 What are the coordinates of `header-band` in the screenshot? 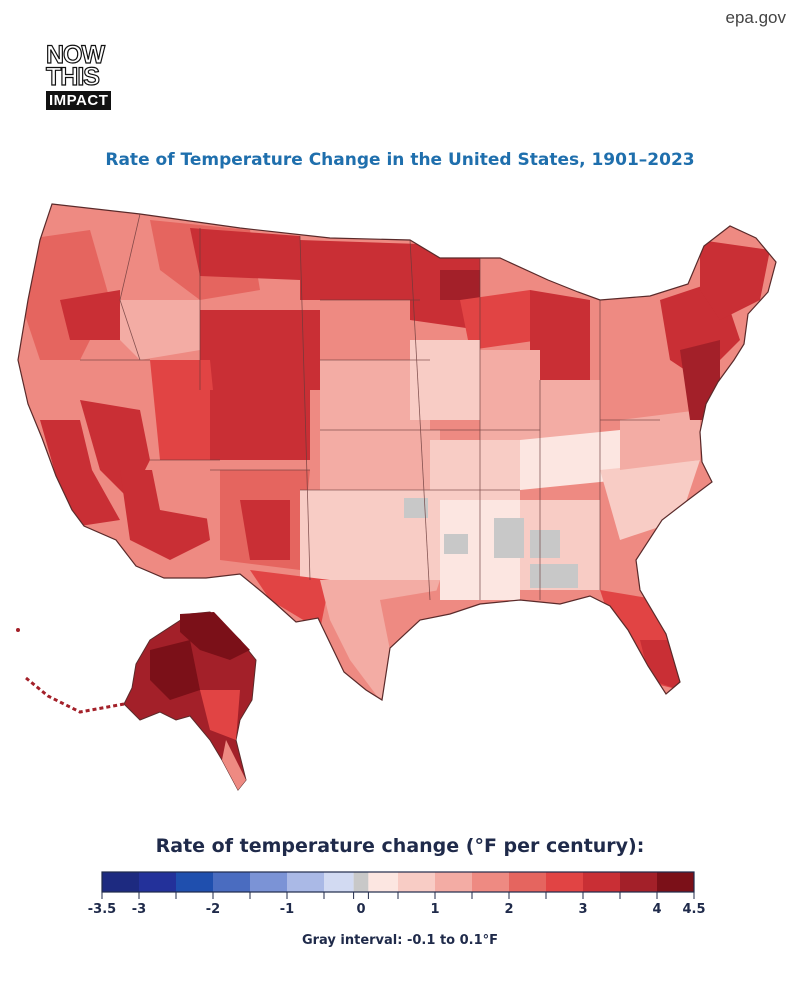 It's located at (400, 62).